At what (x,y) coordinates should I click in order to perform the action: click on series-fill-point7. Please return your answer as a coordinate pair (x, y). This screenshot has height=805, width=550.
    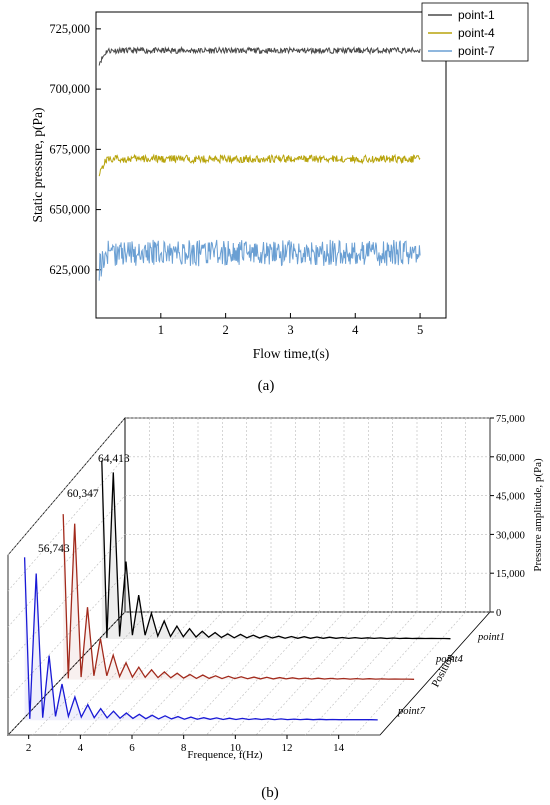
    Looking at the image, I should click on (201, 639).